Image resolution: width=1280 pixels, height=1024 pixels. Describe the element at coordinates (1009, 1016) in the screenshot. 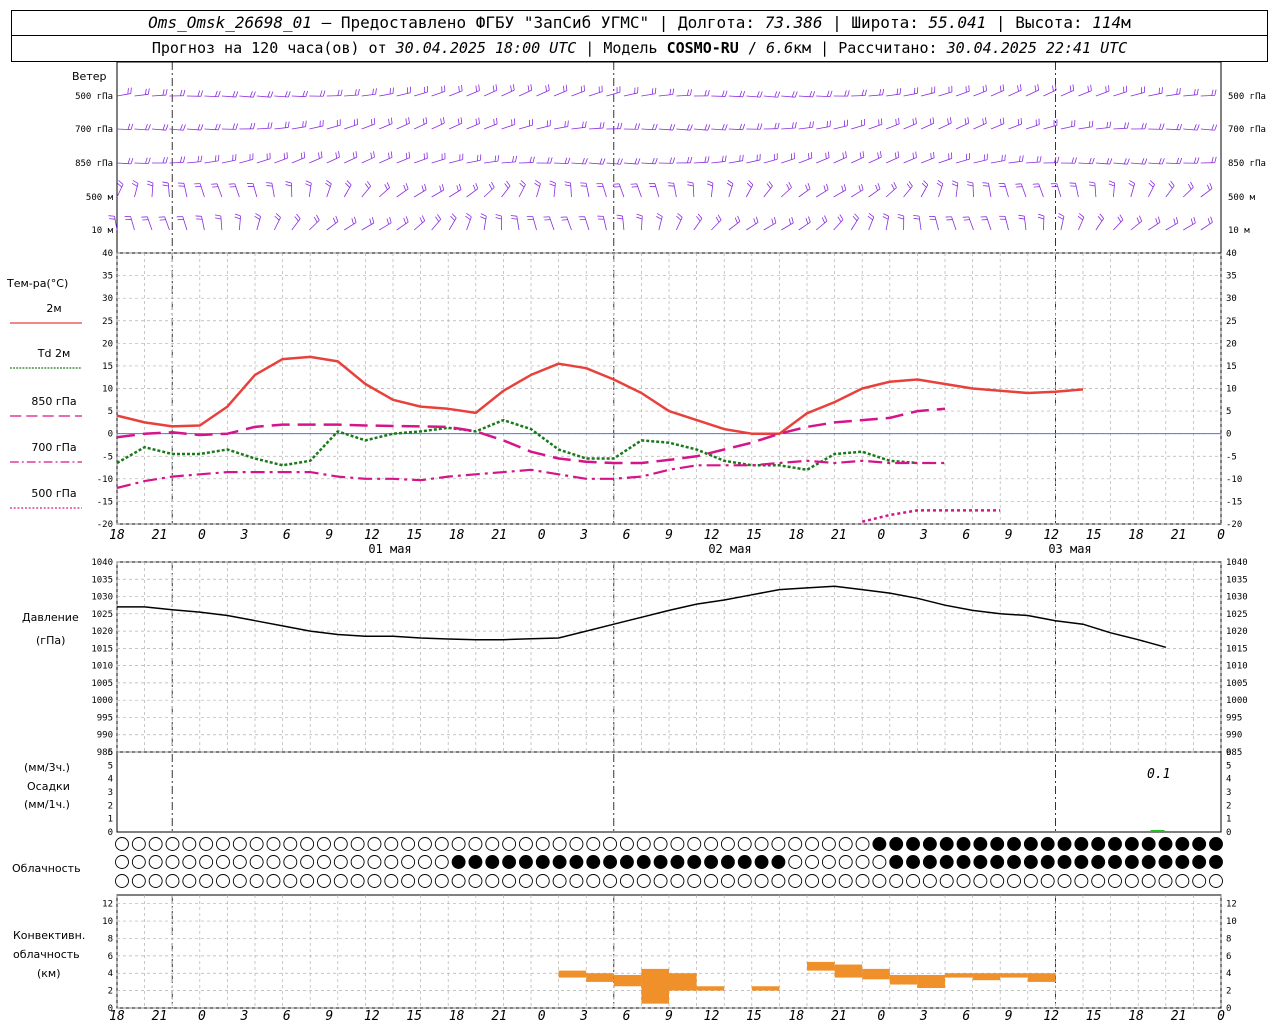

I see `x-hour-label: 9` at that location.